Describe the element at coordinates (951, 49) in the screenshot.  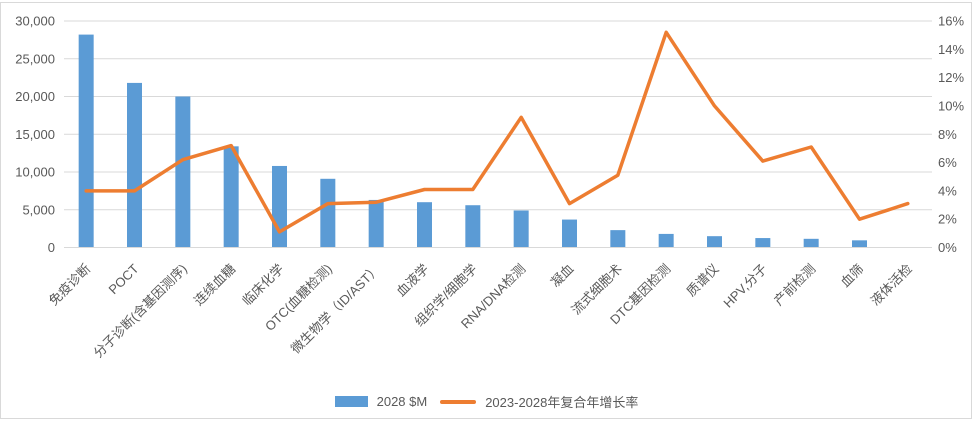
I see `right-axis-tick-label: 14%` at that location.